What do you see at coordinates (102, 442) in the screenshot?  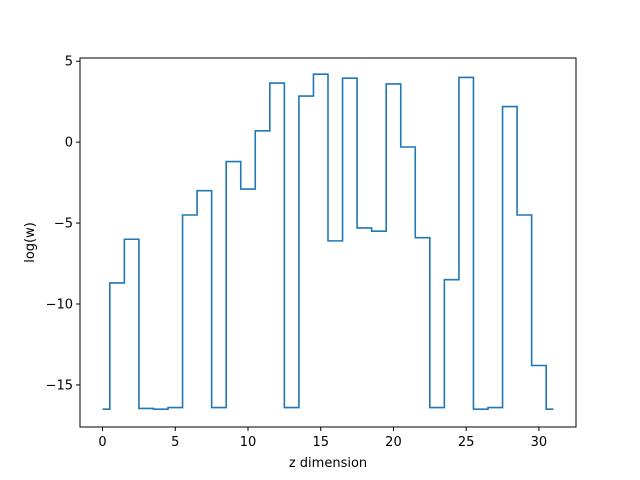 I see `x-tick-label: 0` at bounding box center [102, 442].